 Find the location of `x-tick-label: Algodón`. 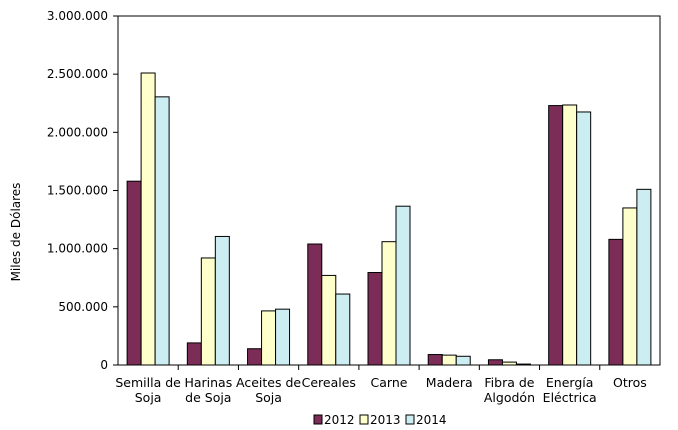

x-tick-label: Algodón is located at coordinates (509, 397).